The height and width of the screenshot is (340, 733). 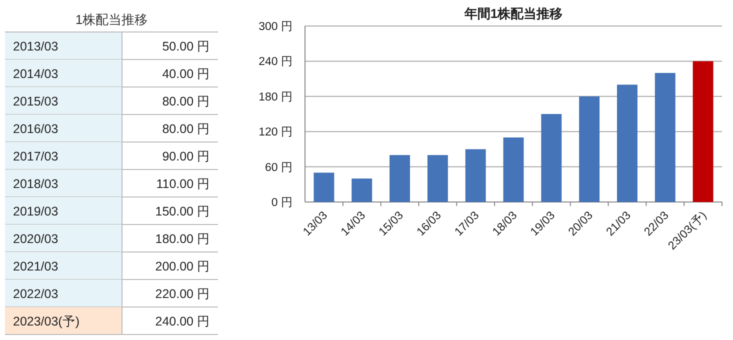 What do you see at coordinates (275, 97) in the screenshot?
I see `y-tick-label: 180 円` at bounding box center [275, 97].